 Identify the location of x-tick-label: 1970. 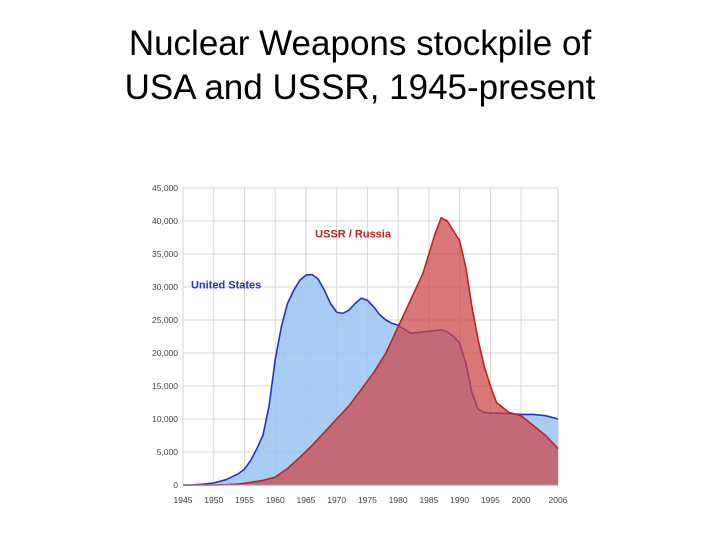
(336, 500).